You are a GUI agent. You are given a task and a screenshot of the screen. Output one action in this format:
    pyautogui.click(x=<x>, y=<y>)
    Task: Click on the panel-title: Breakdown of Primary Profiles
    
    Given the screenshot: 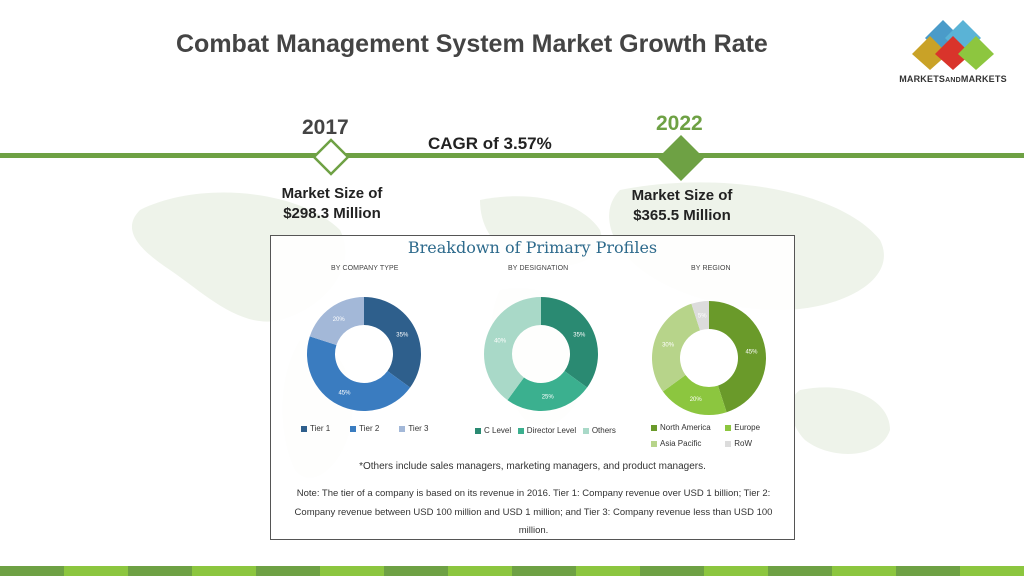 What is the action you would take?
    pyautogui.click(x=532, y=247)
    